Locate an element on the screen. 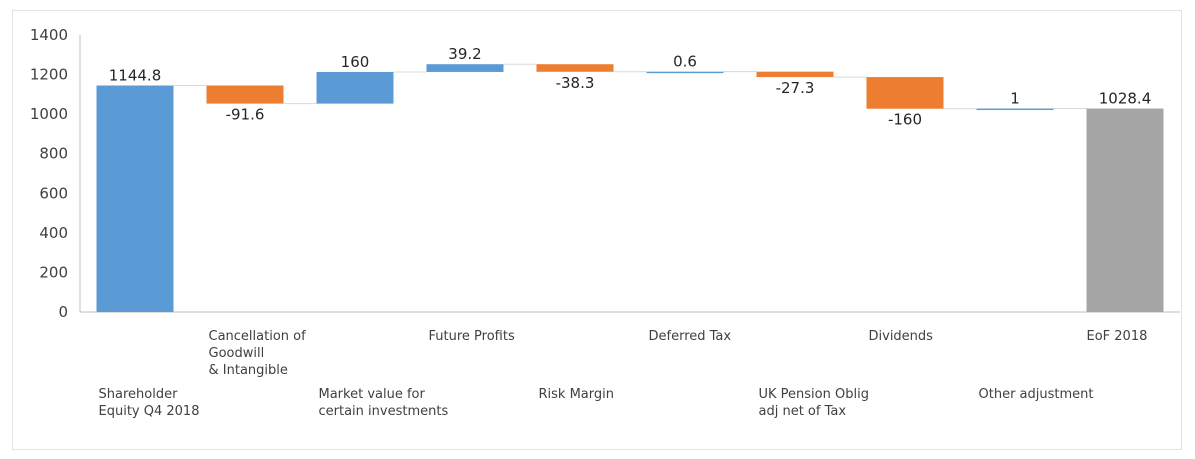 The image size is (1195, 459). category-label: UK Pension Oblig adj net of Tax is located at coordinates (814, 403).